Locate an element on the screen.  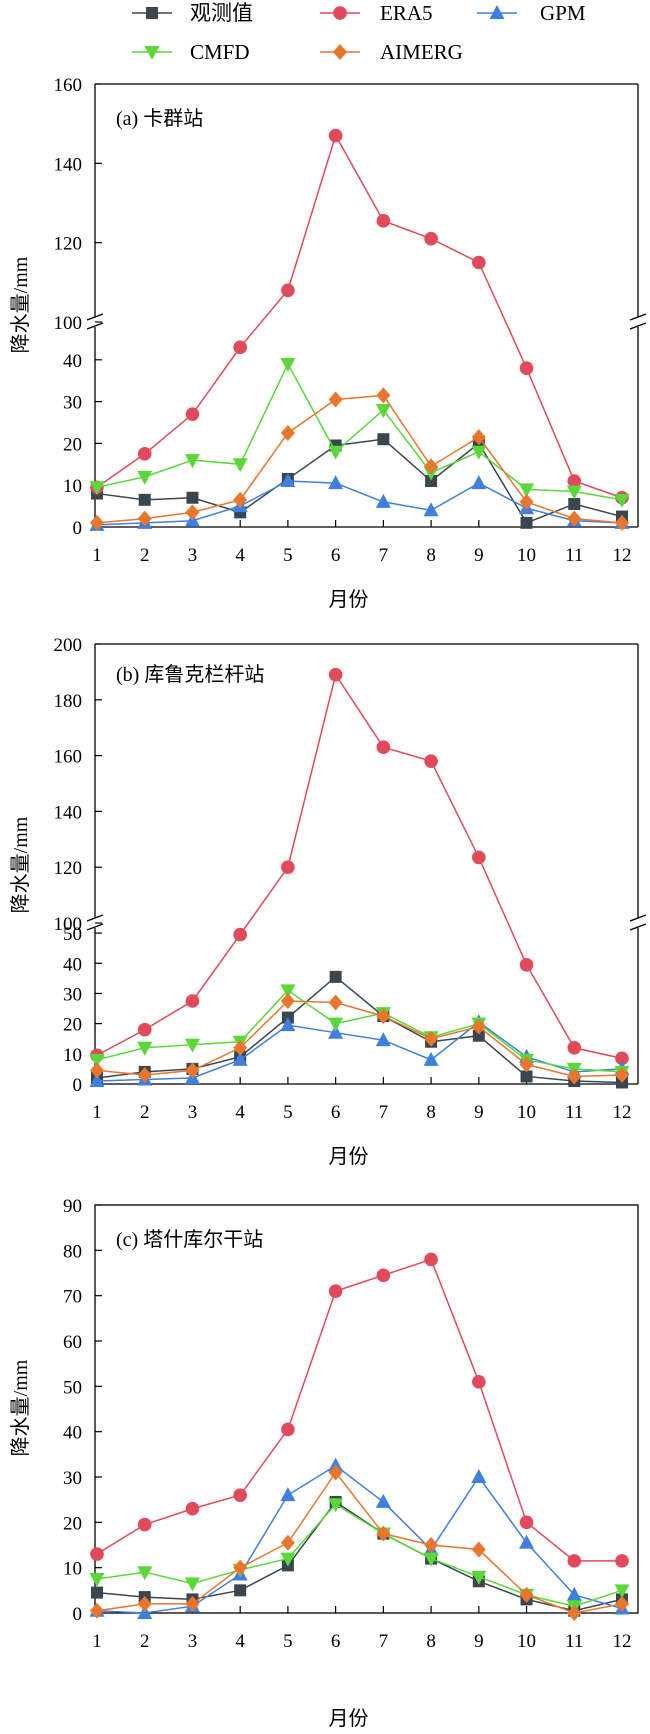
y-tick-label: 140 is located at coordinates (68, 164).